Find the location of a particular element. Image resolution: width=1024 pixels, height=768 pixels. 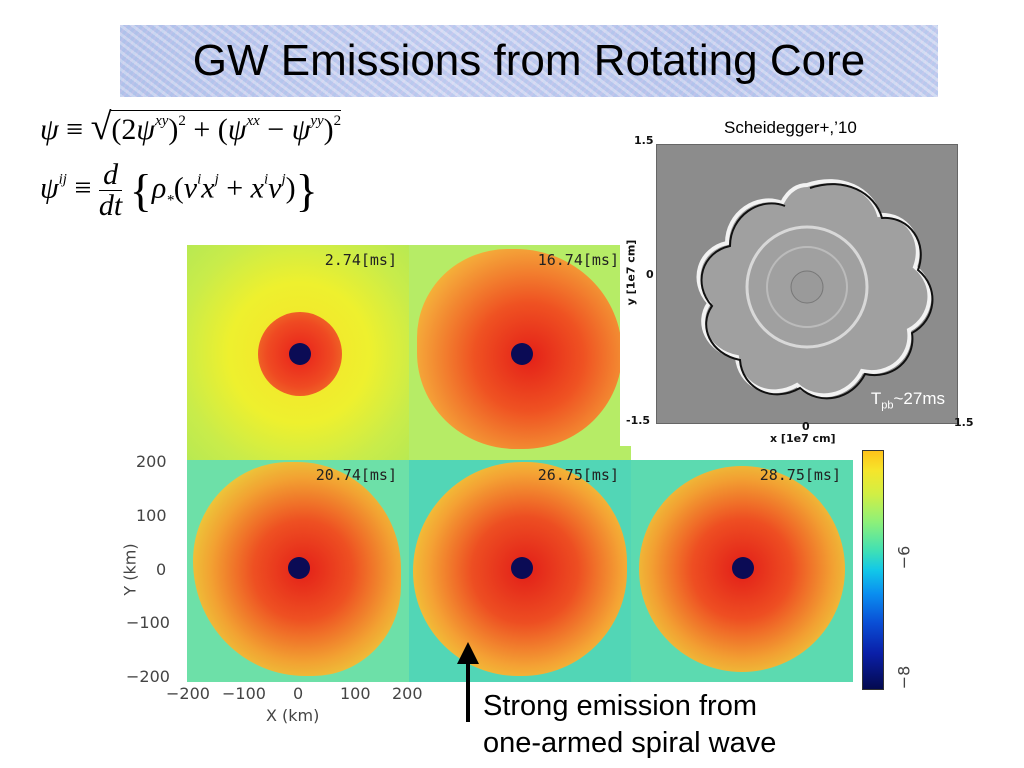

x-axis-title: X (km) is located at coordinates (293, 715).